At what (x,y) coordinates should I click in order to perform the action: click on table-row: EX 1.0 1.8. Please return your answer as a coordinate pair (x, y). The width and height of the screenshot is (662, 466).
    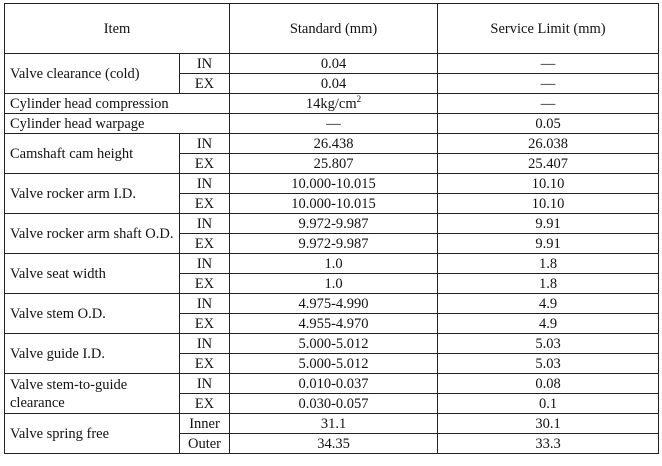
    Looking at the image, I should click on (332, 283).